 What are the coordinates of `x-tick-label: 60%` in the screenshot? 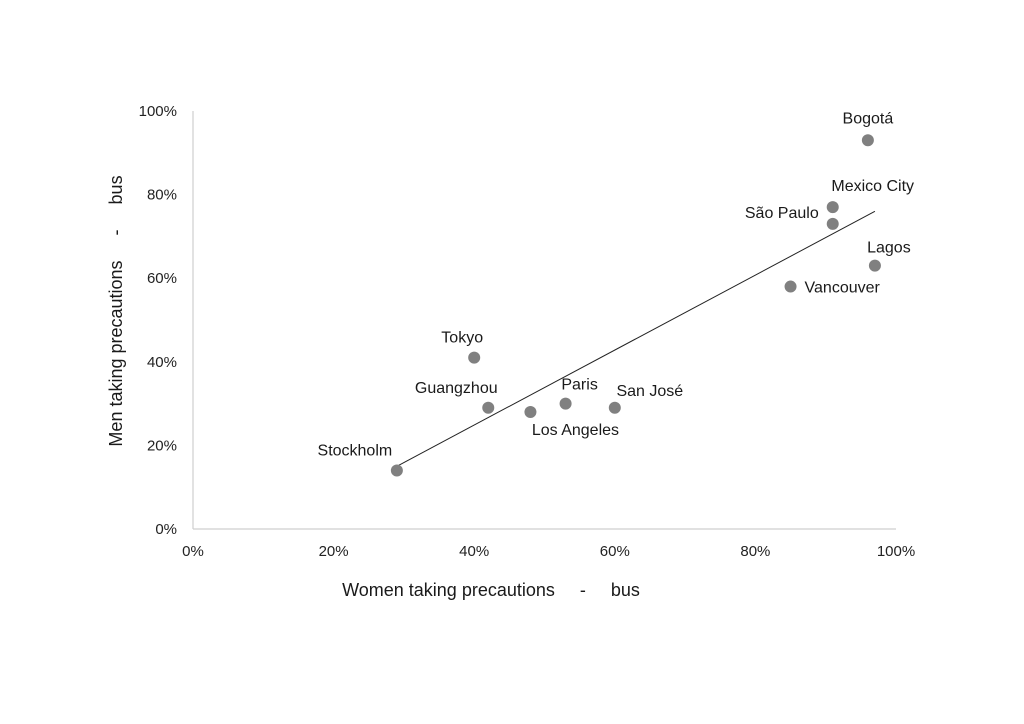 It's located at (615, 551).